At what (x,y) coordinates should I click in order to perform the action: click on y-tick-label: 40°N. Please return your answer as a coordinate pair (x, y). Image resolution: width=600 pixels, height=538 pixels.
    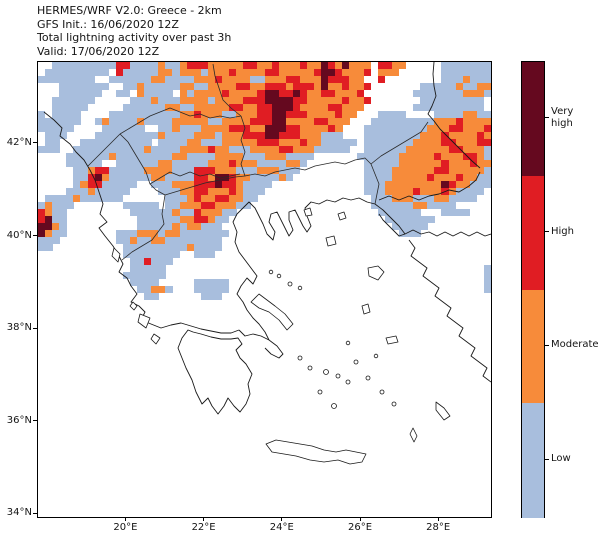
    Looking at the image, I should click on (19, 235).